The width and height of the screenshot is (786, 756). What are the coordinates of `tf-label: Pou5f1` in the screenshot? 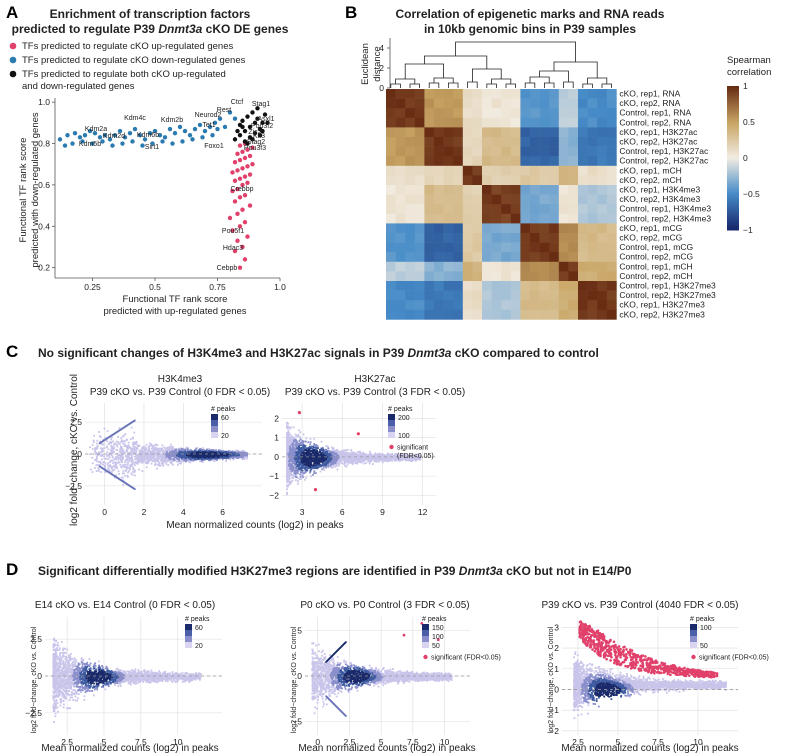 It's located at (233, 231).